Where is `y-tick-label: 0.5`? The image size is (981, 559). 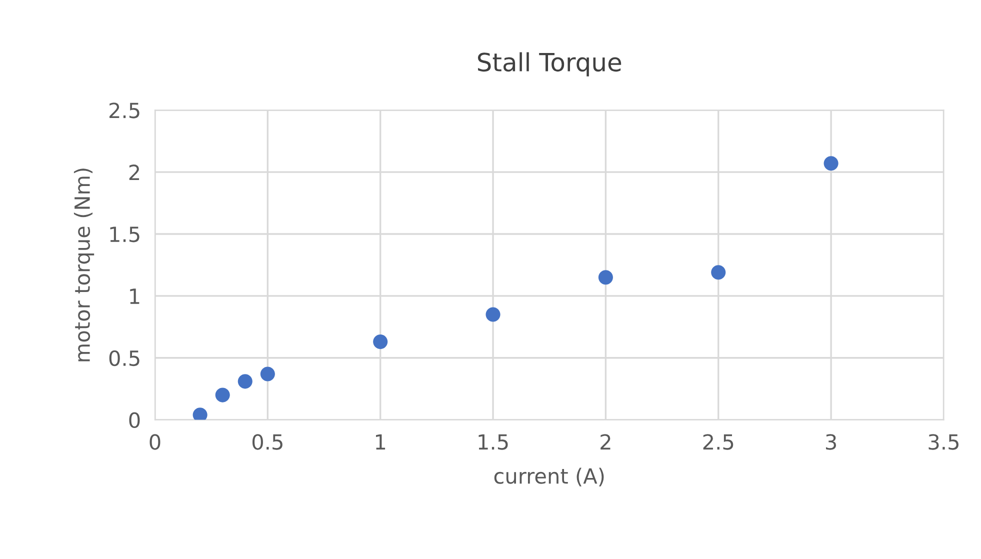
y-tick-label: 0.5 is located at coordinates (124, 358).